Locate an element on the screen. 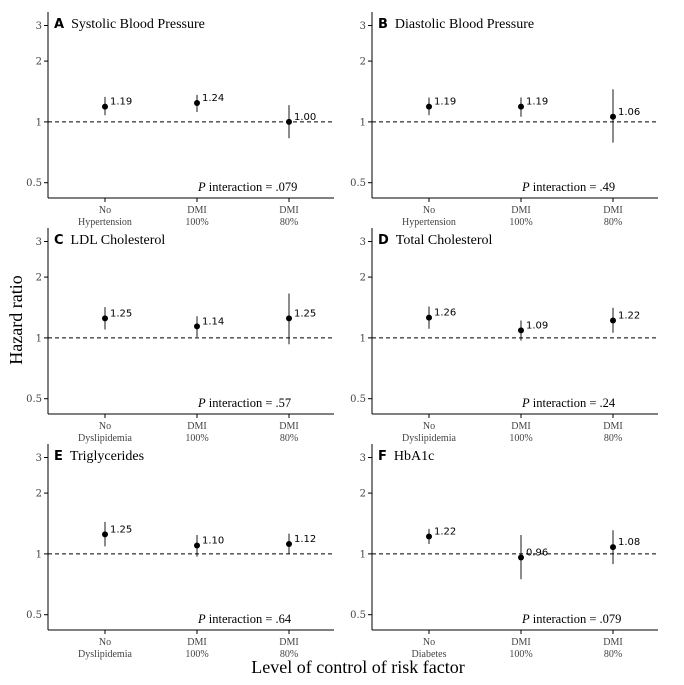 The width and height of the screenshot is (684, 685). data-label: 1.24 is located at coordinates (213, 98).